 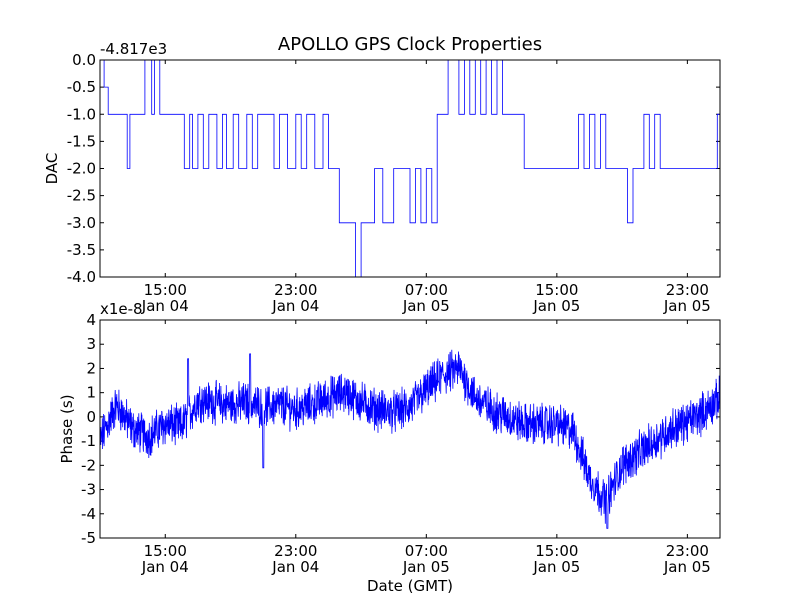 What do you see at coordinates (91, 393) in the screenshot?
I see `y-tick-label: 1` at bounding box center [91, 393].